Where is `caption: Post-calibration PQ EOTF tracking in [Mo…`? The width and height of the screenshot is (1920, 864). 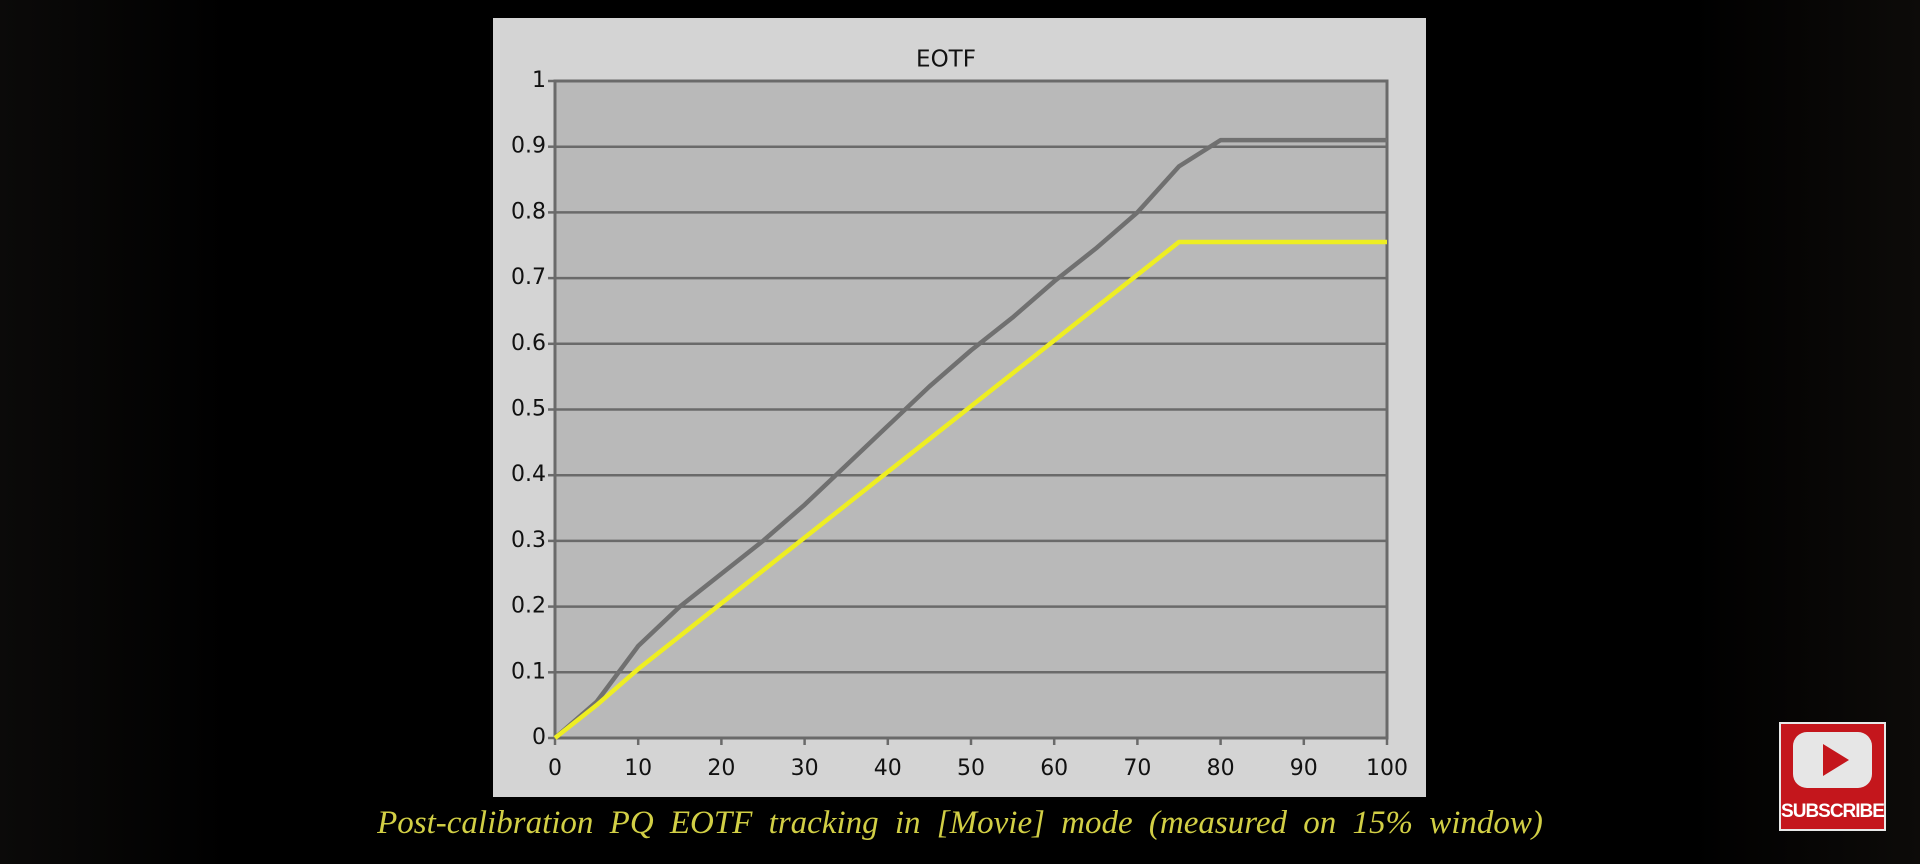
caption: Post-calibration PQ EOTF tracking in [Mo… is located at coordinates (960, 823).